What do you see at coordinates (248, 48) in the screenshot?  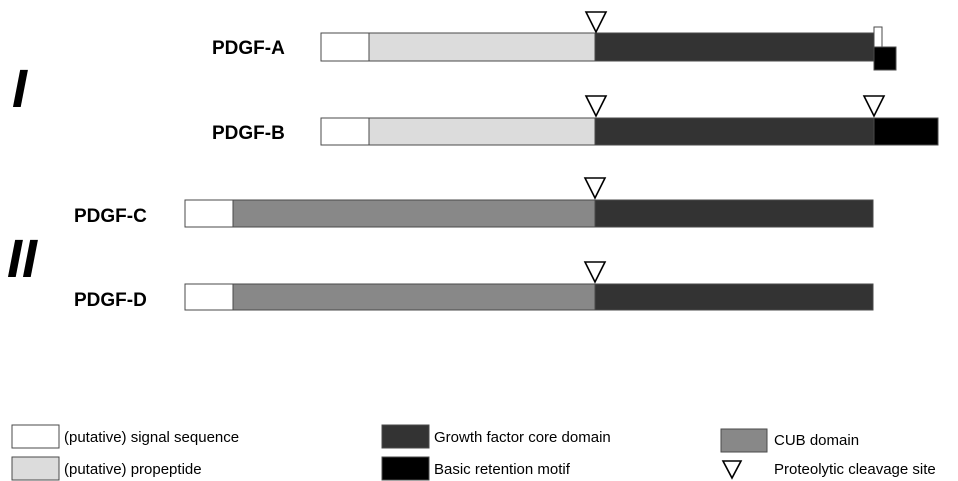 I see `pdgf-a-label: PDGF-A` at bounding box center [248, 48].